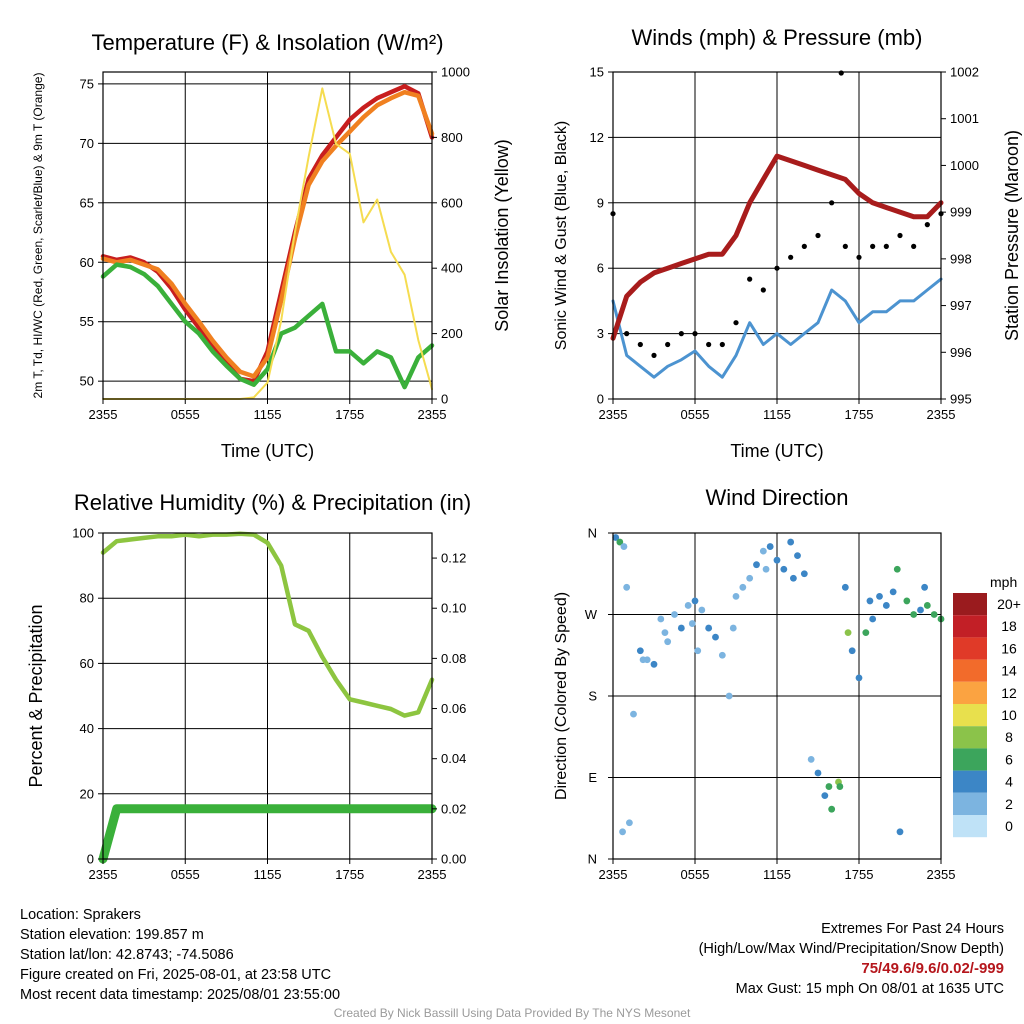 Image resolution: width=1024 pixels, height=1024 pixels. What do you see at coordinates (444, 399) in the screenshot?
I see `y2-tick-label: 0` at bounding box center [444, 399].